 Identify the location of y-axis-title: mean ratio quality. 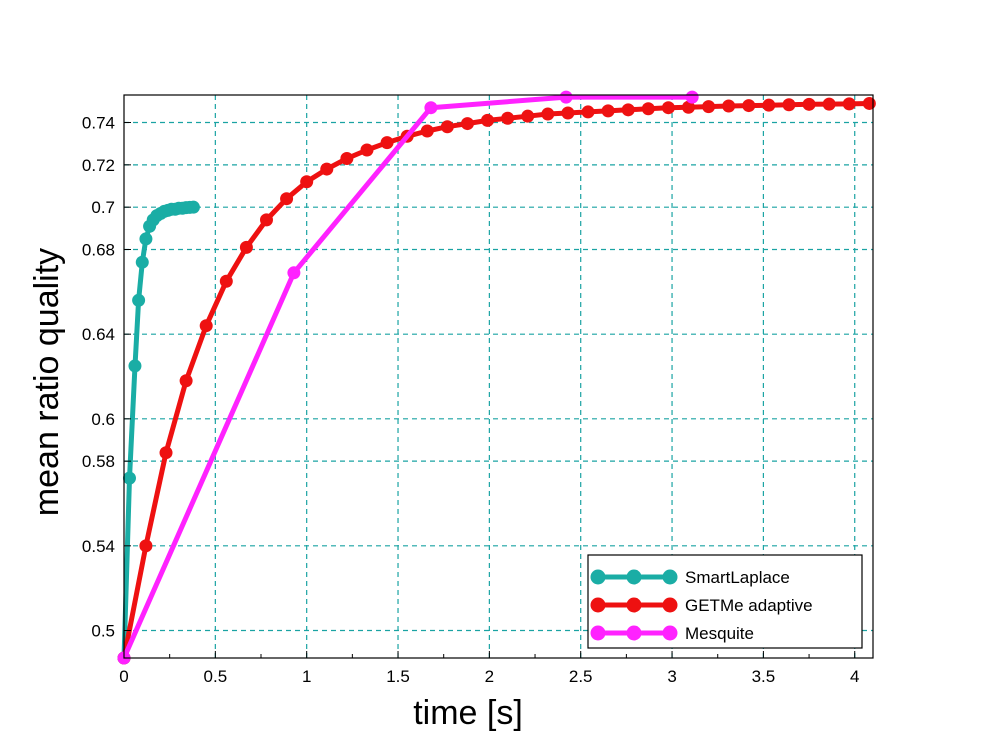
(47, 382).